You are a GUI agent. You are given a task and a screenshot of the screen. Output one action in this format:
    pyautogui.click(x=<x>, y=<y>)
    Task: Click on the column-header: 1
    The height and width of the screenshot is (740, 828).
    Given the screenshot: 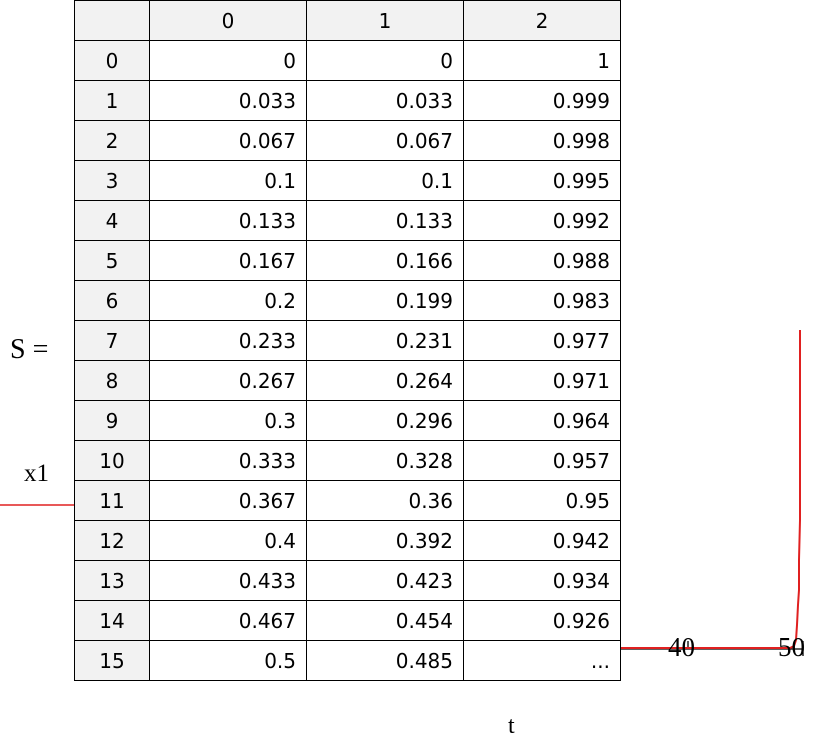 What is the action you would take?
    pyautogui.click(x=385, y=20)
    